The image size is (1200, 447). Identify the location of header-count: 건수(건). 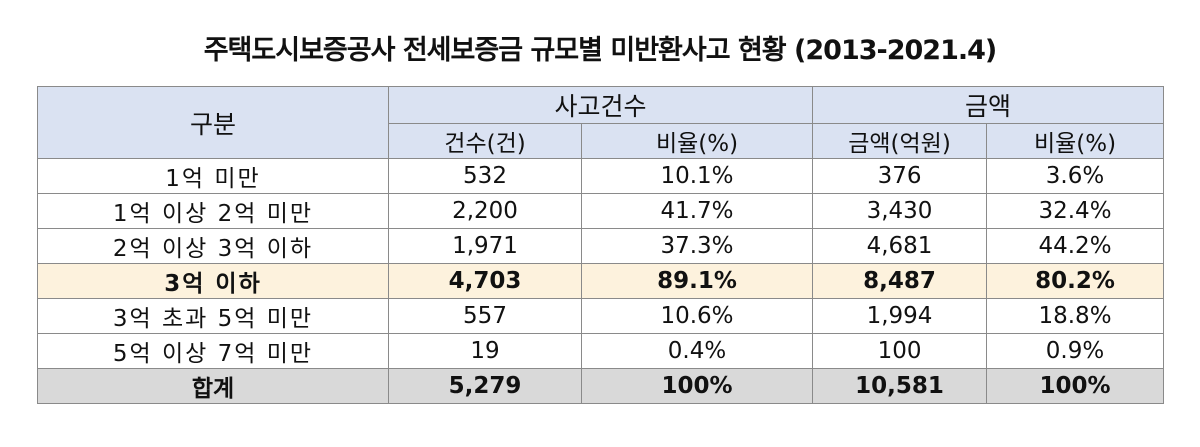
(485, 141).